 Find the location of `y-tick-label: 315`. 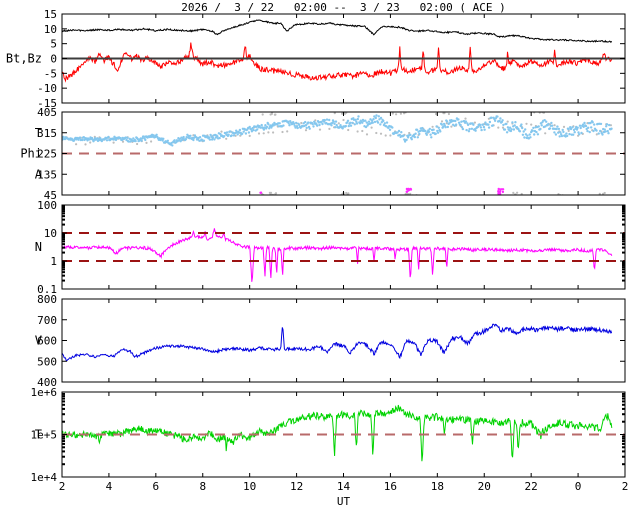

y-tick-label: 315 is located at coordinates (47, 133).